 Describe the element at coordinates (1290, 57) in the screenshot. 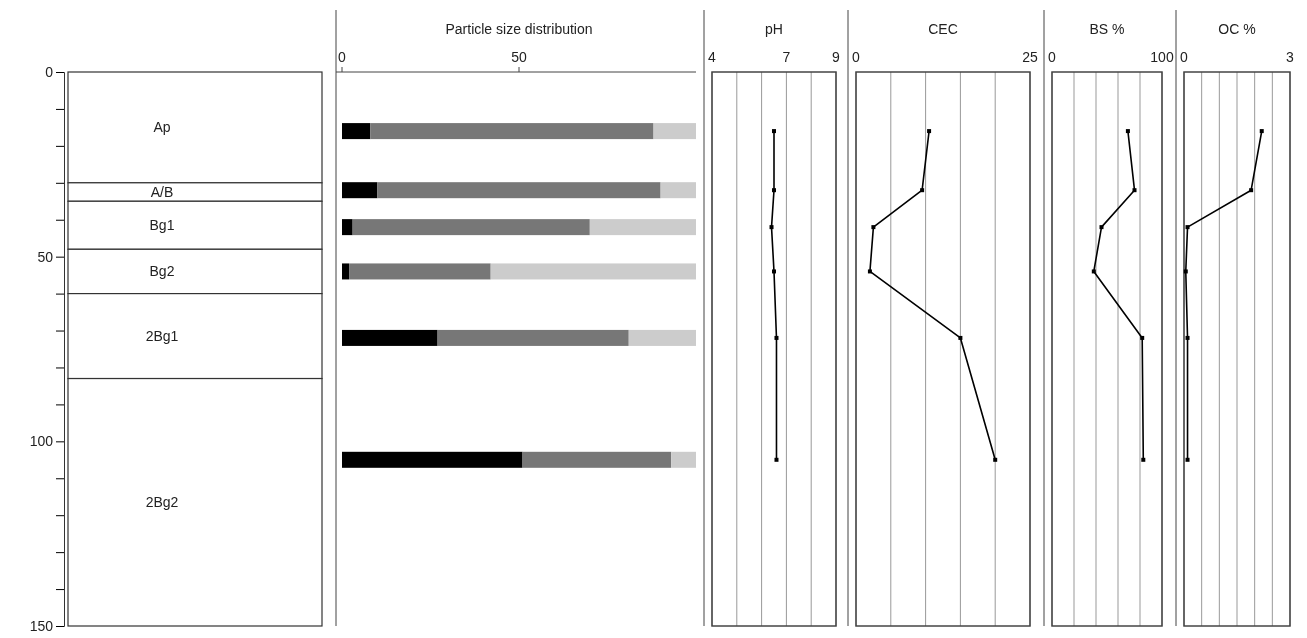

I see `x-tick-label: 3` at that location.